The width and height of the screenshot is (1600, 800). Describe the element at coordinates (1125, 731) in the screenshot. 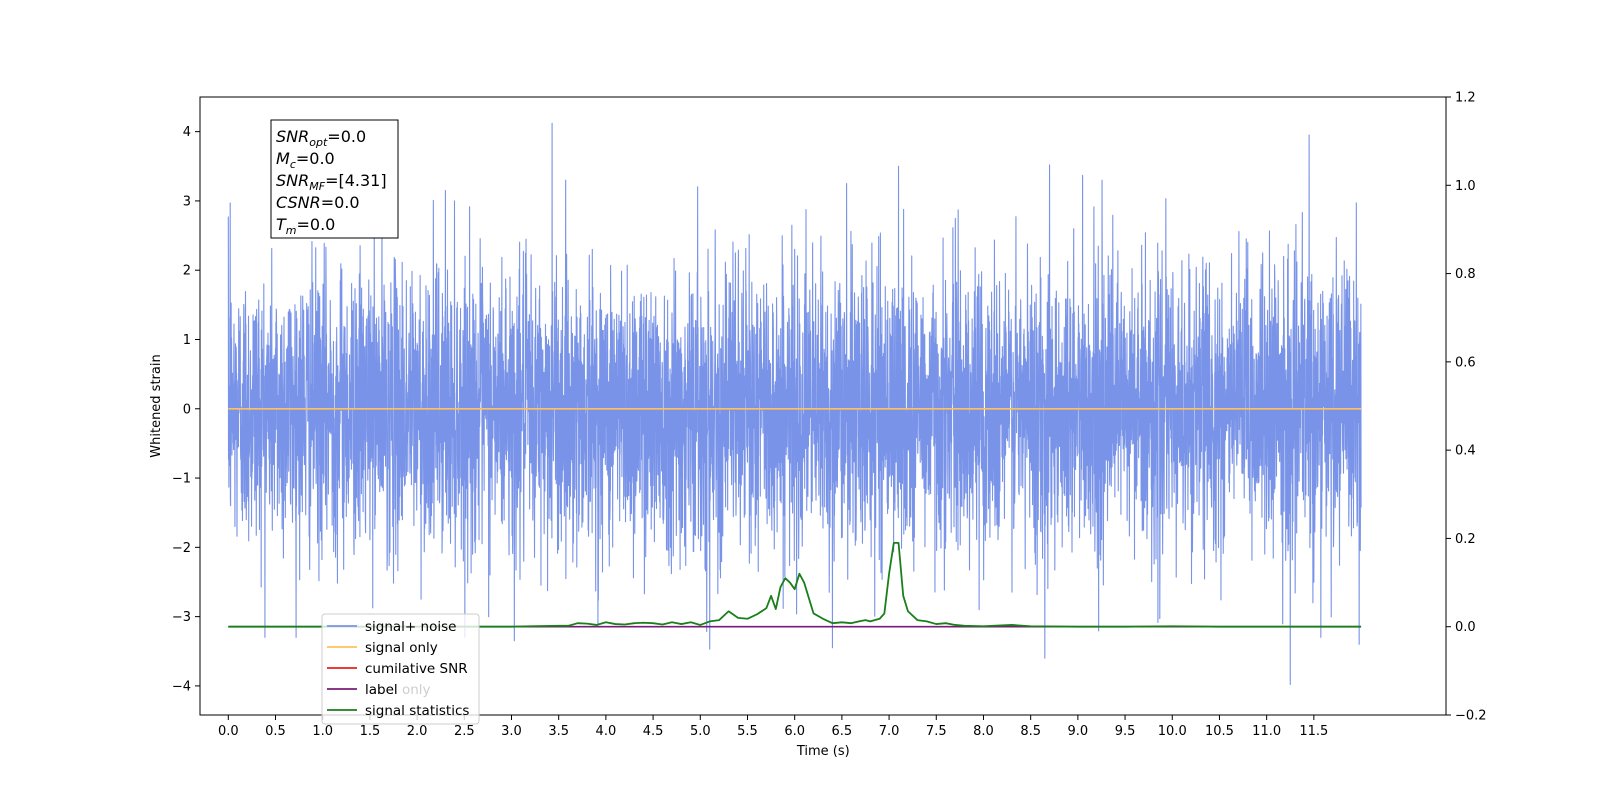

I see `x-tick-label: 9.5` at that location.